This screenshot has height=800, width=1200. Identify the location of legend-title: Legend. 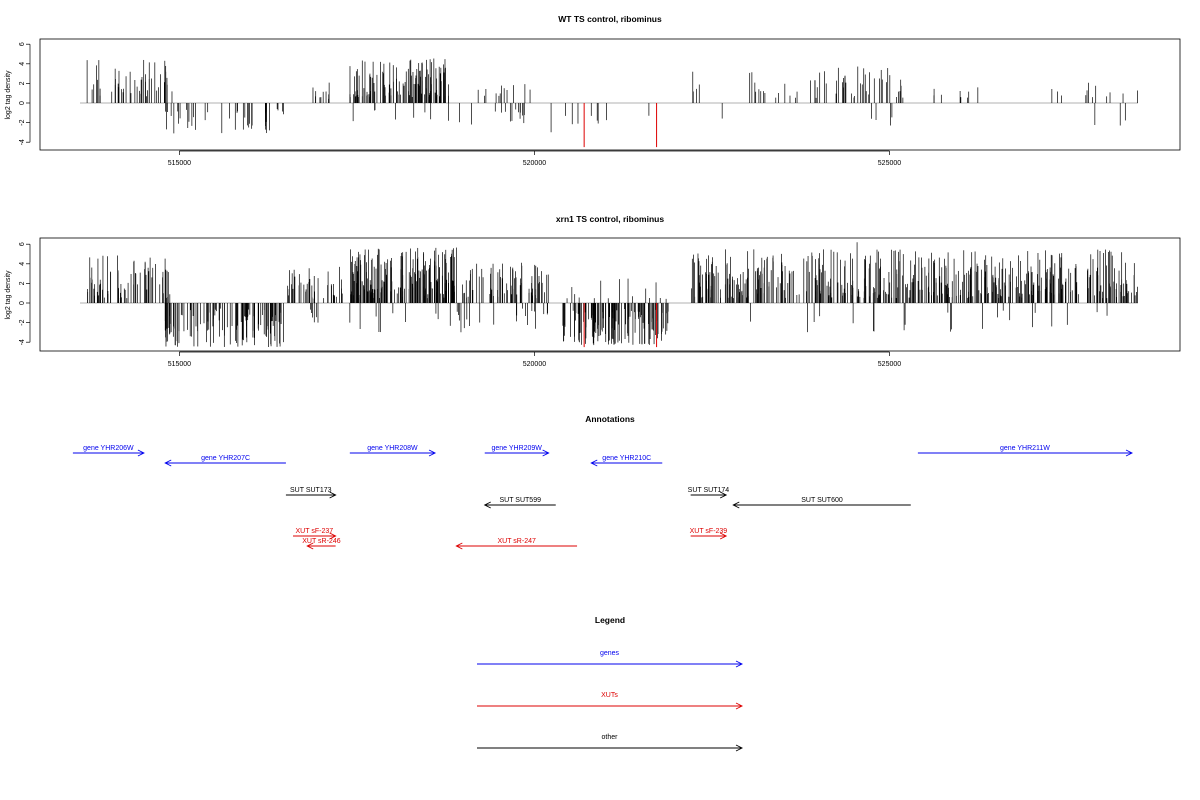
(610, 620).